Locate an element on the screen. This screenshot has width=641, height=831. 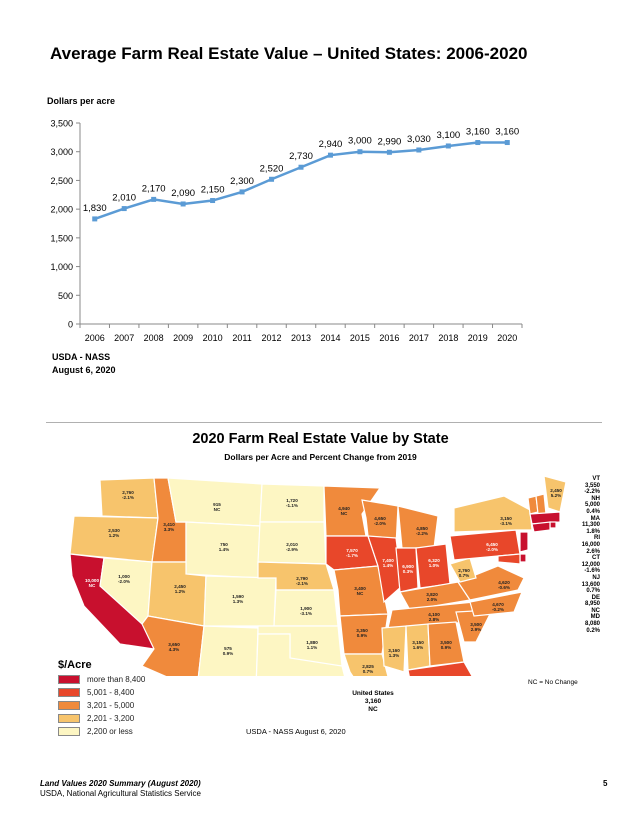
state-value-mt: 915 is located at coordinates (217, 504).